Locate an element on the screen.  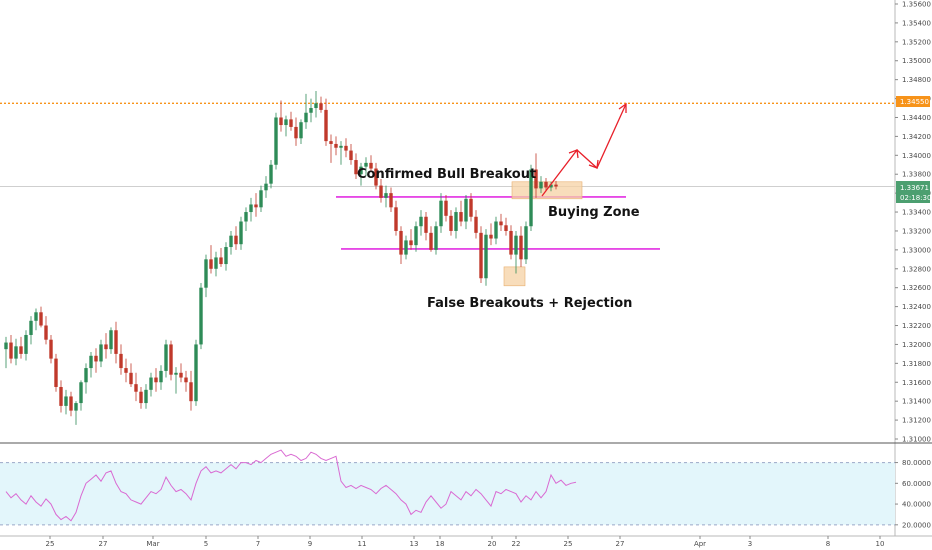
annotation-false-breakouts: False Breakouts + Rejection is located at coordinates (529, 303).